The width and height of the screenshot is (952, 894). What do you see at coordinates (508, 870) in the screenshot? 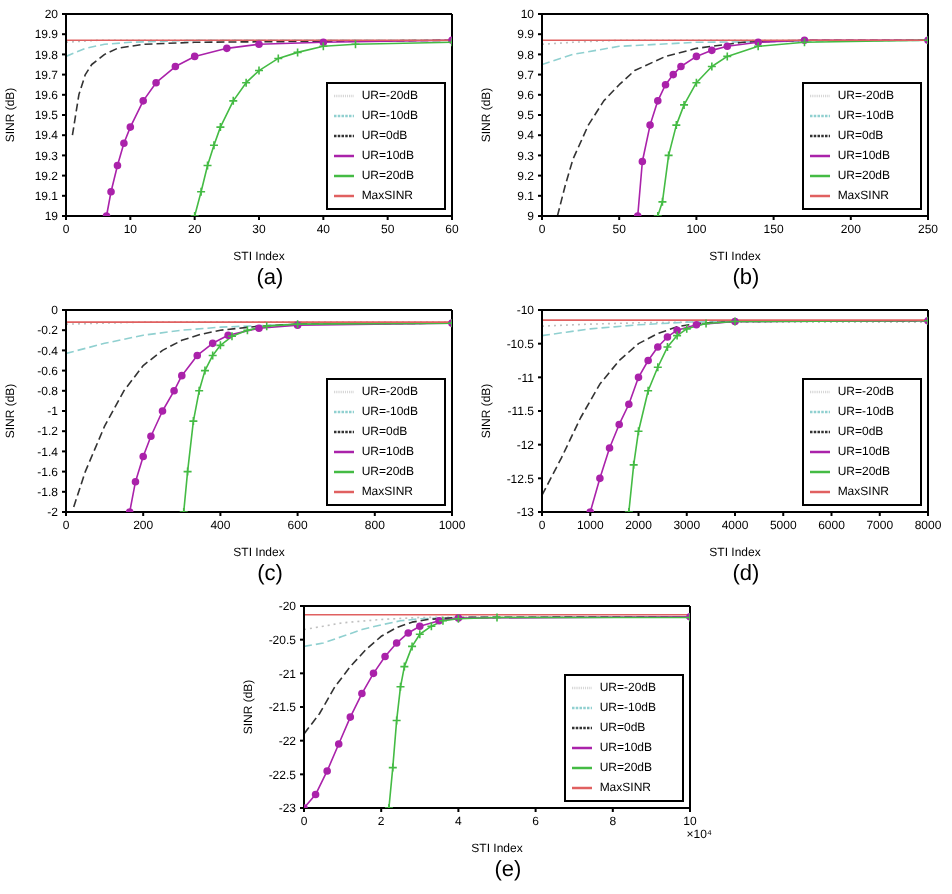
I see `text: (e)` at bounding box center [508, 870].